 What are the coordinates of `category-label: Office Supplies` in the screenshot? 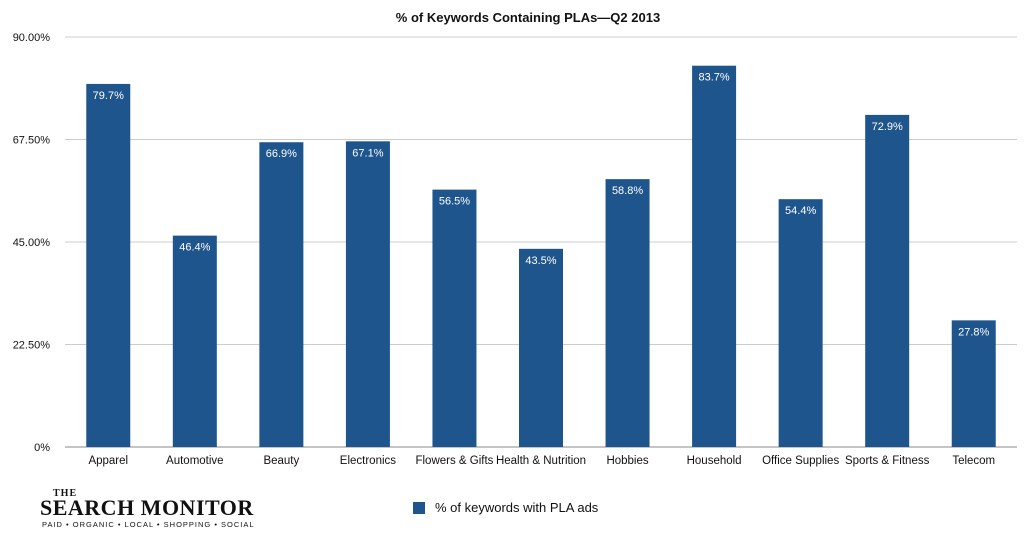 It's located at (800, 461).